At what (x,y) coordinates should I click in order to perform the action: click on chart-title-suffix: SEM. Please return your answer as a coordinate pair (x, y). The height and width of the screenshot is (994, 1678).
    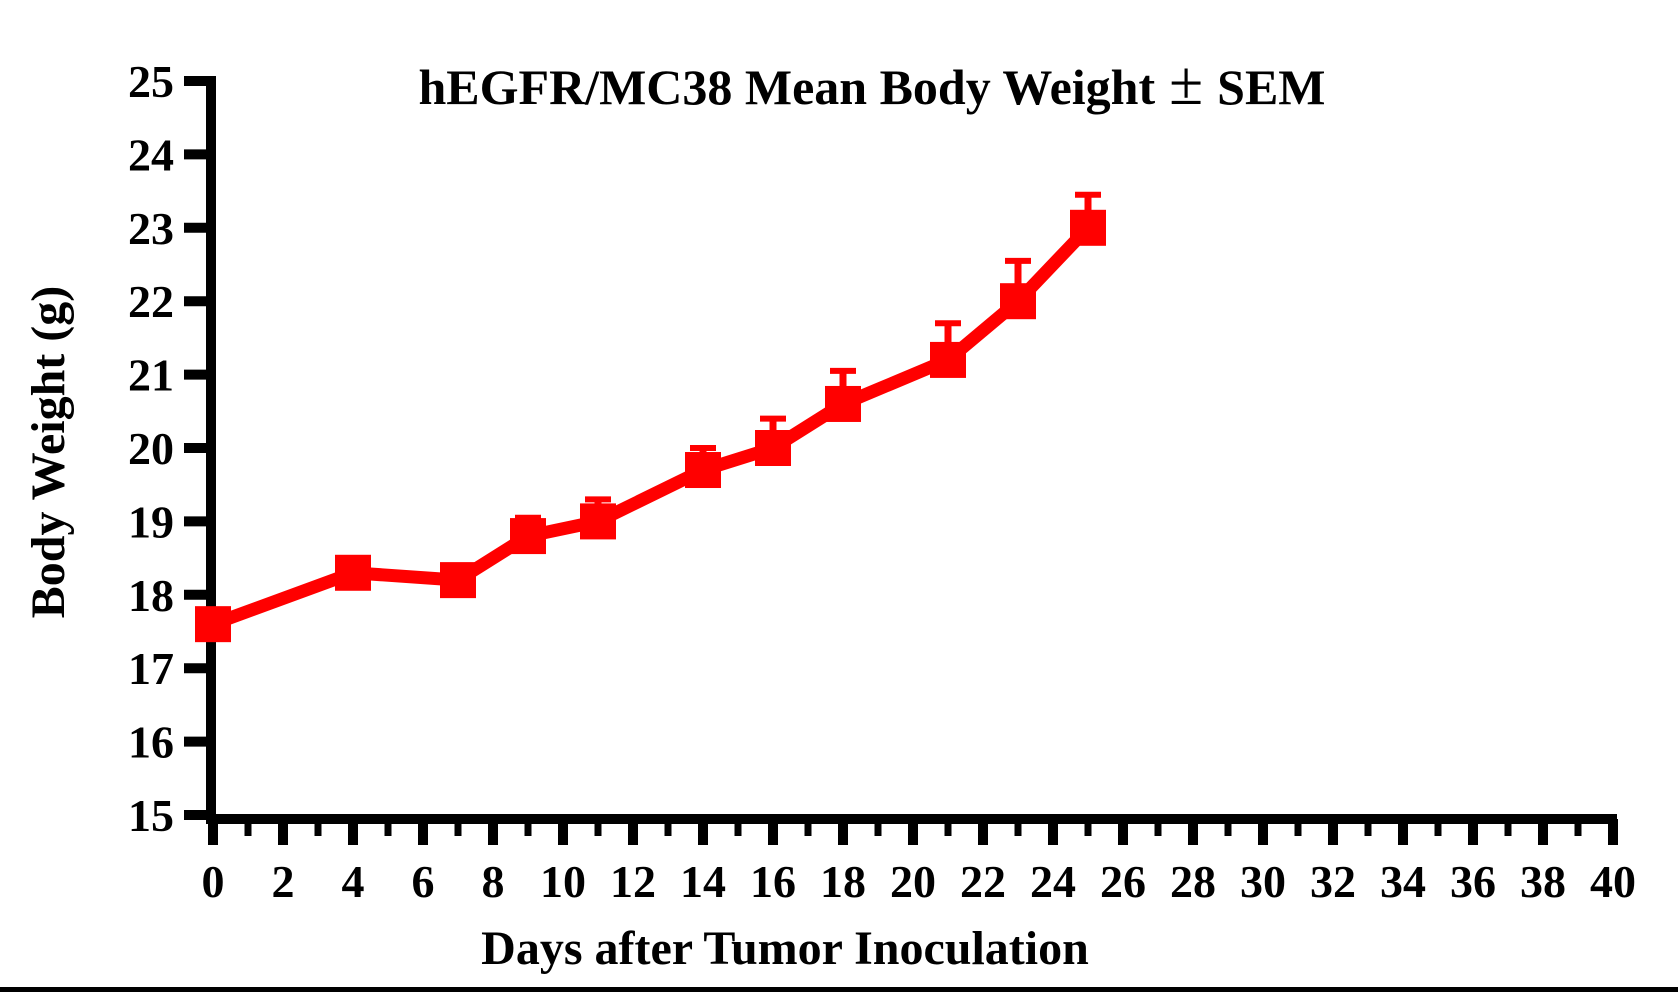
    Looking at the image, I should click on (1271, 87).